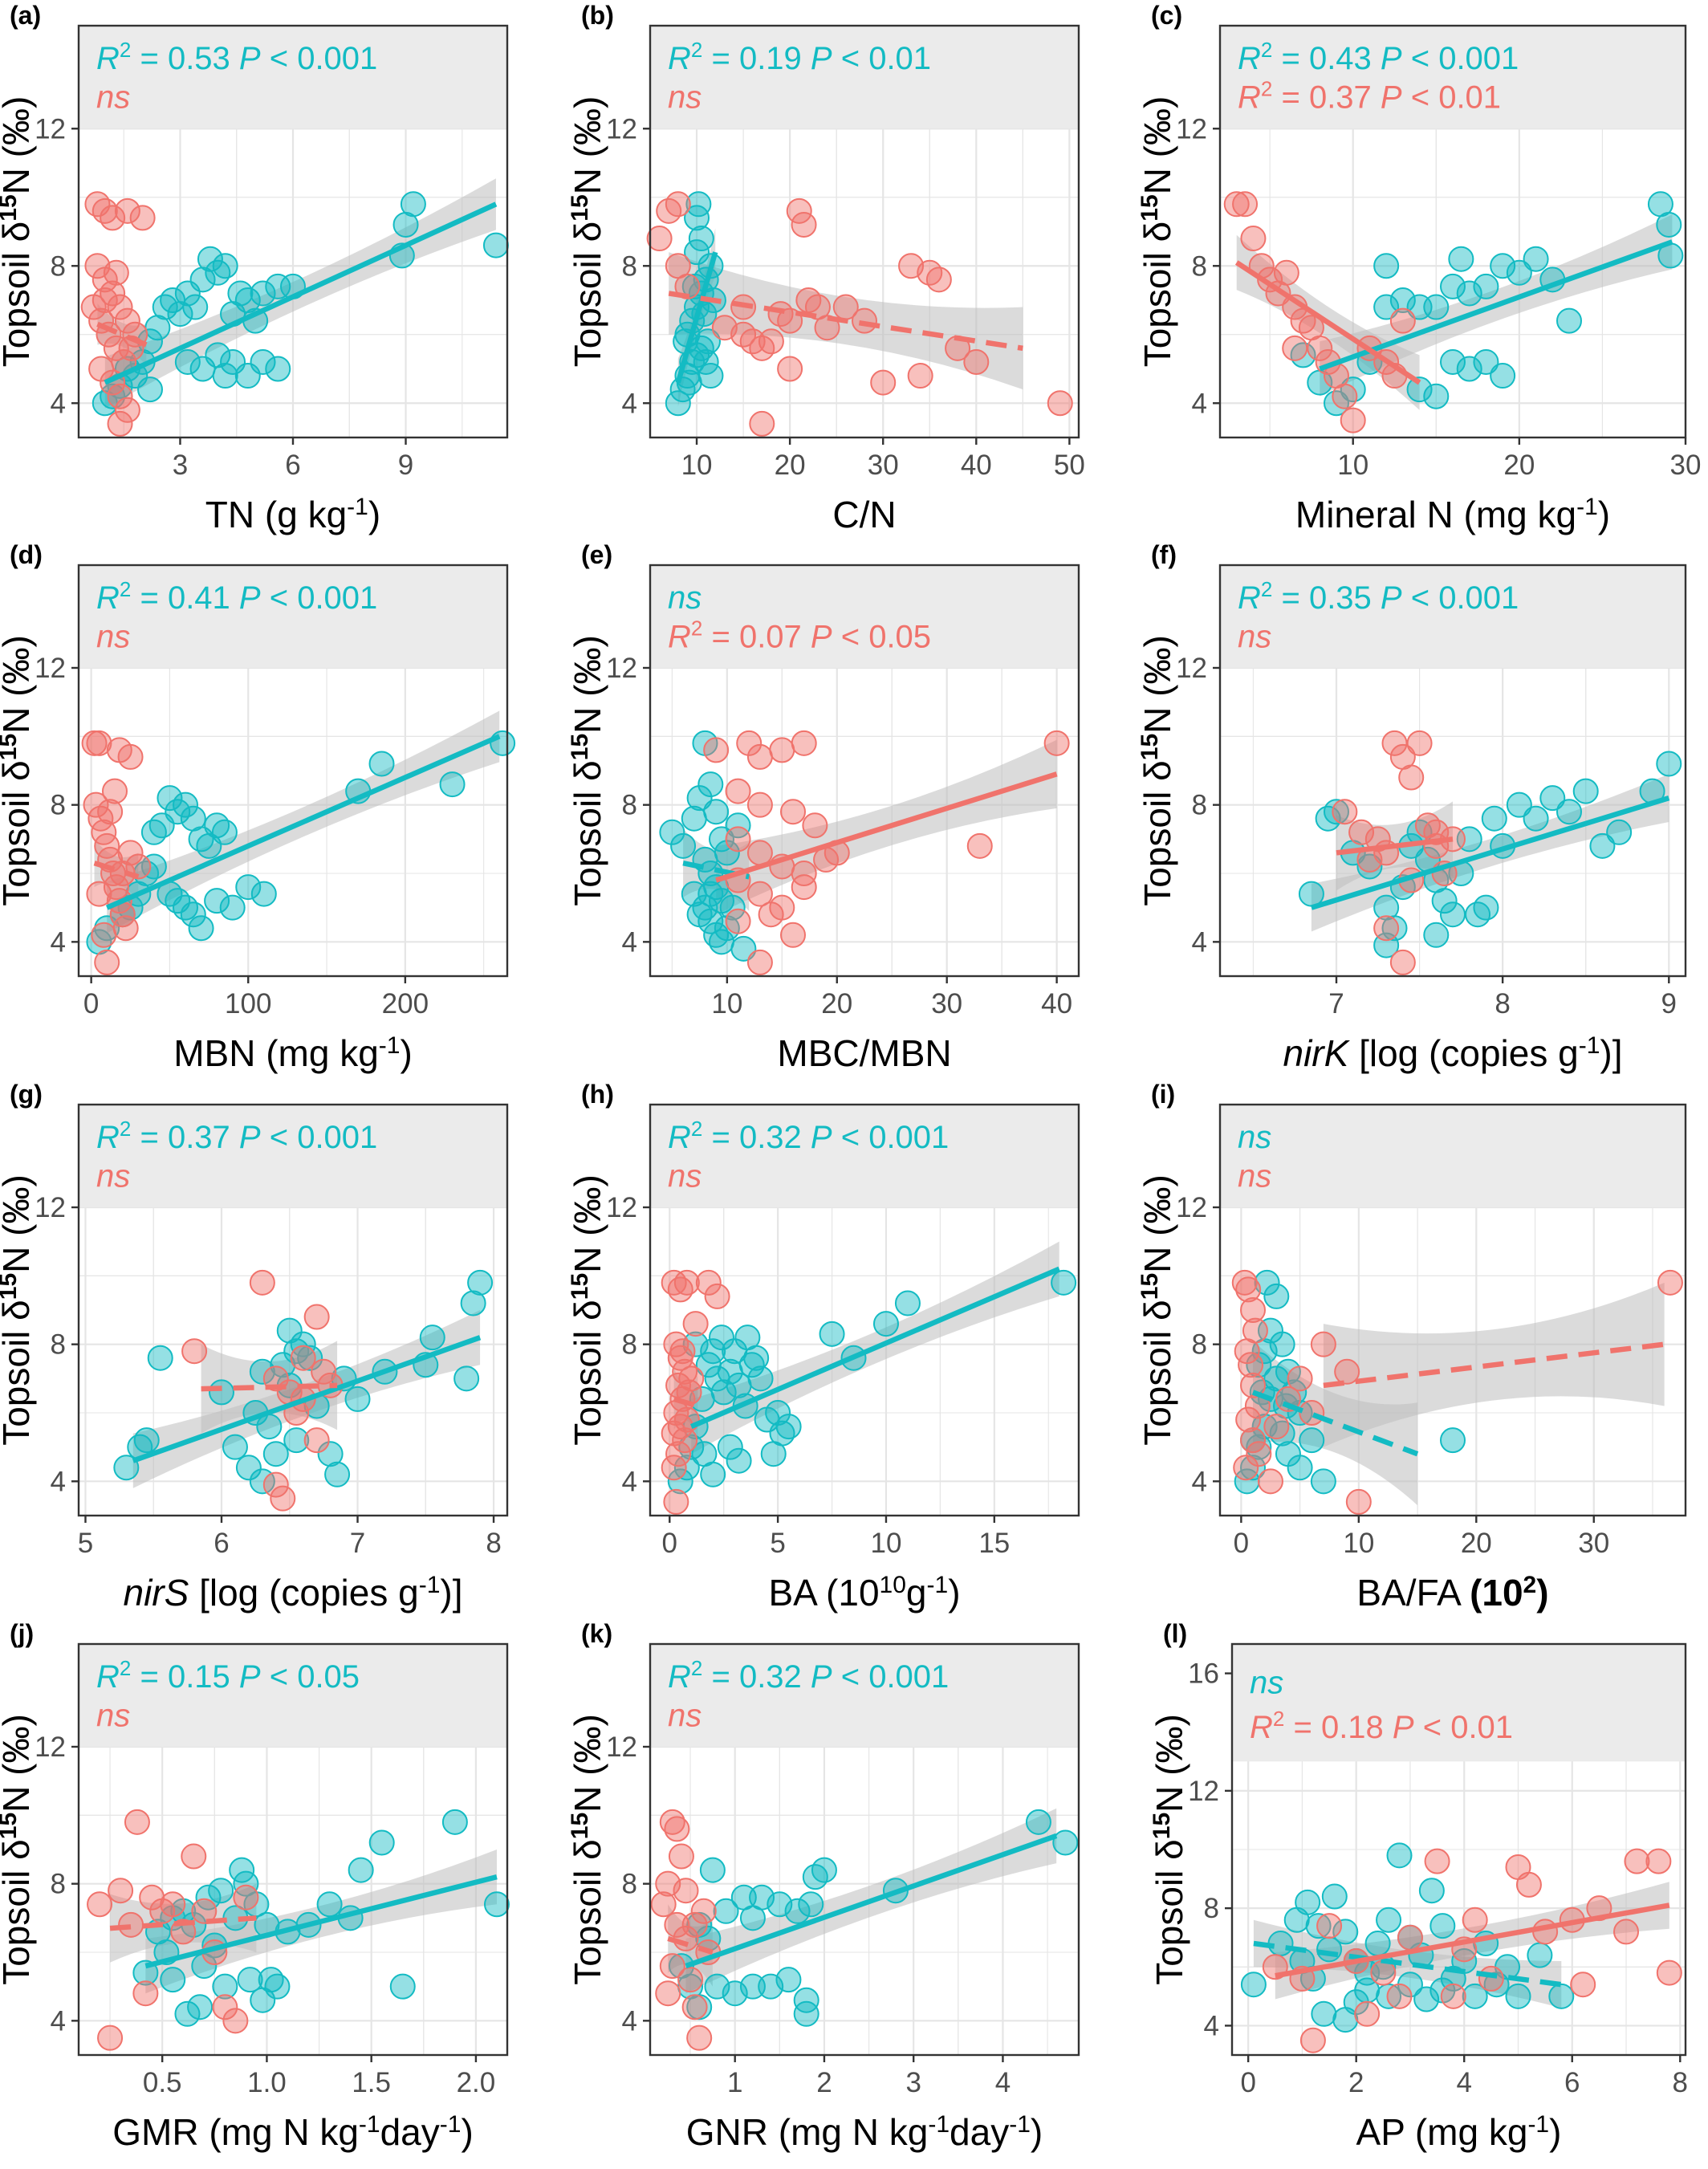 The image size is (1708, 2169). What do you see at coordinates (19, 770) in the screenshot?
I see `y-axis-title: Topsoil δ15N (‰)` at bounding box center [19, 770].